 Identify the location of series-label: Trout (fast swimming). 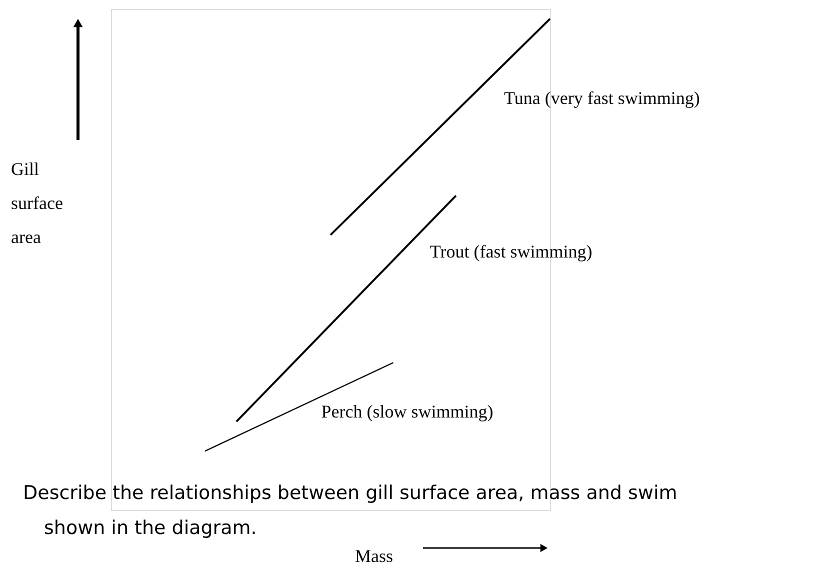
(511, 252).